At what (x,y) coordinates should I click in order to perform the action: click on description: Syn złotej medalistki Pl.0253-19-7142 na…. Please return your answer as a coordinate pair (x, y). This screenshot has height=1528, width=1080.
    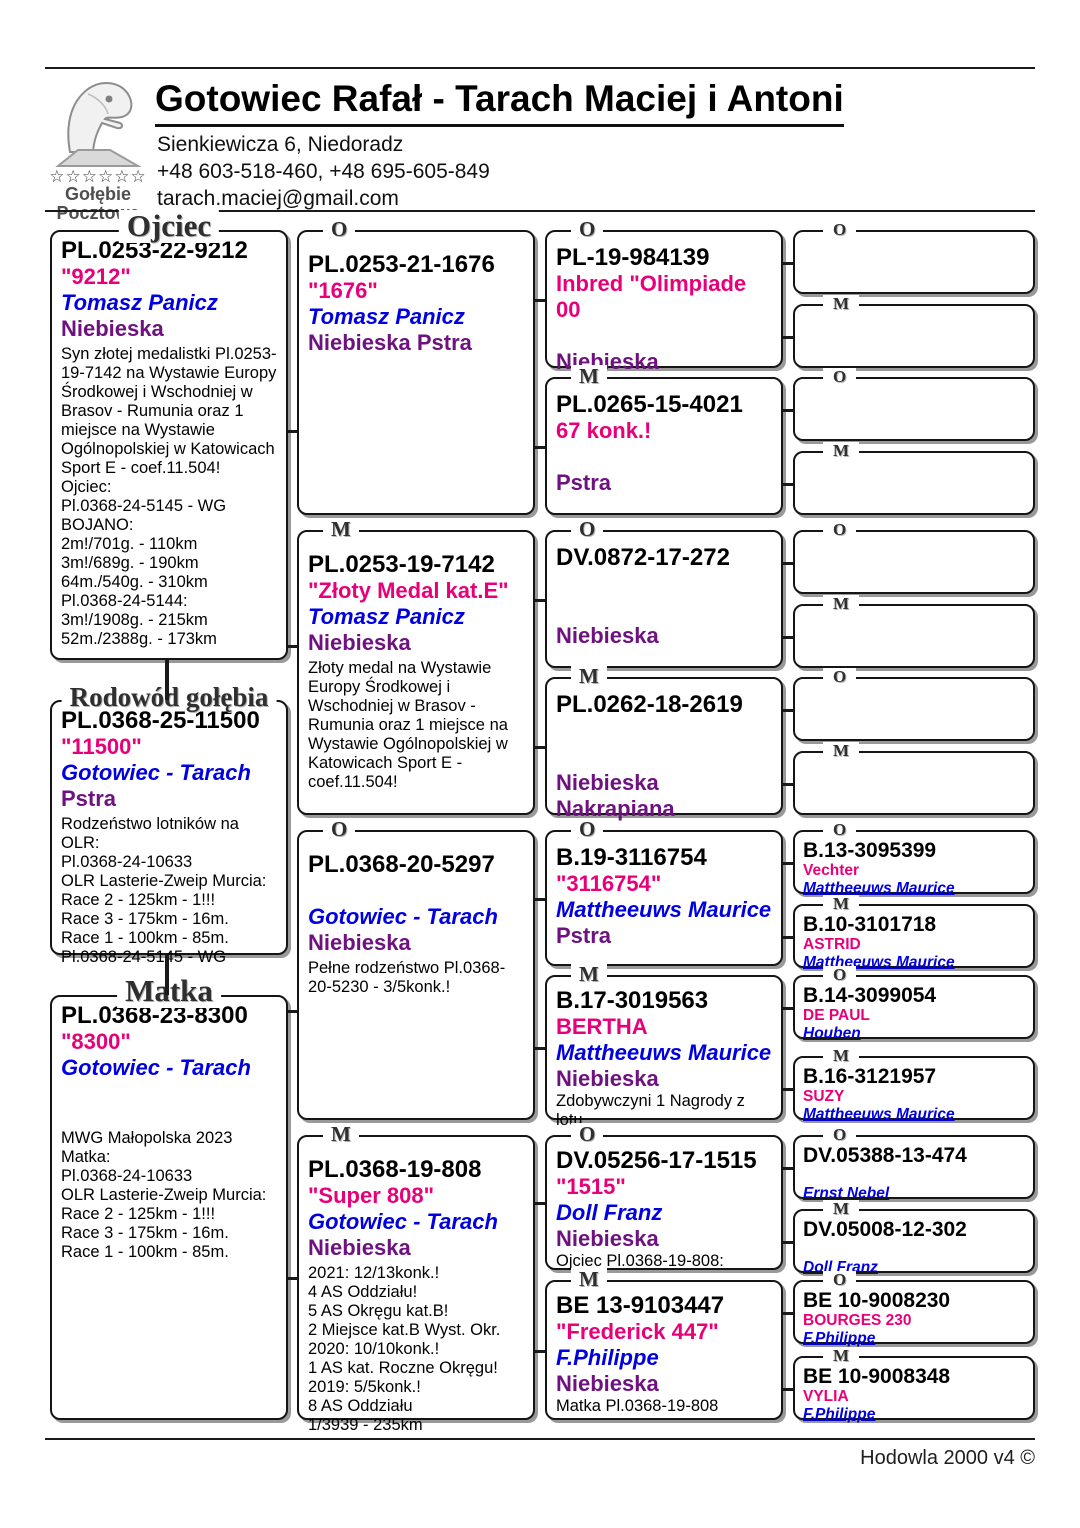
    Looking at the image, I should click on (169, 496).